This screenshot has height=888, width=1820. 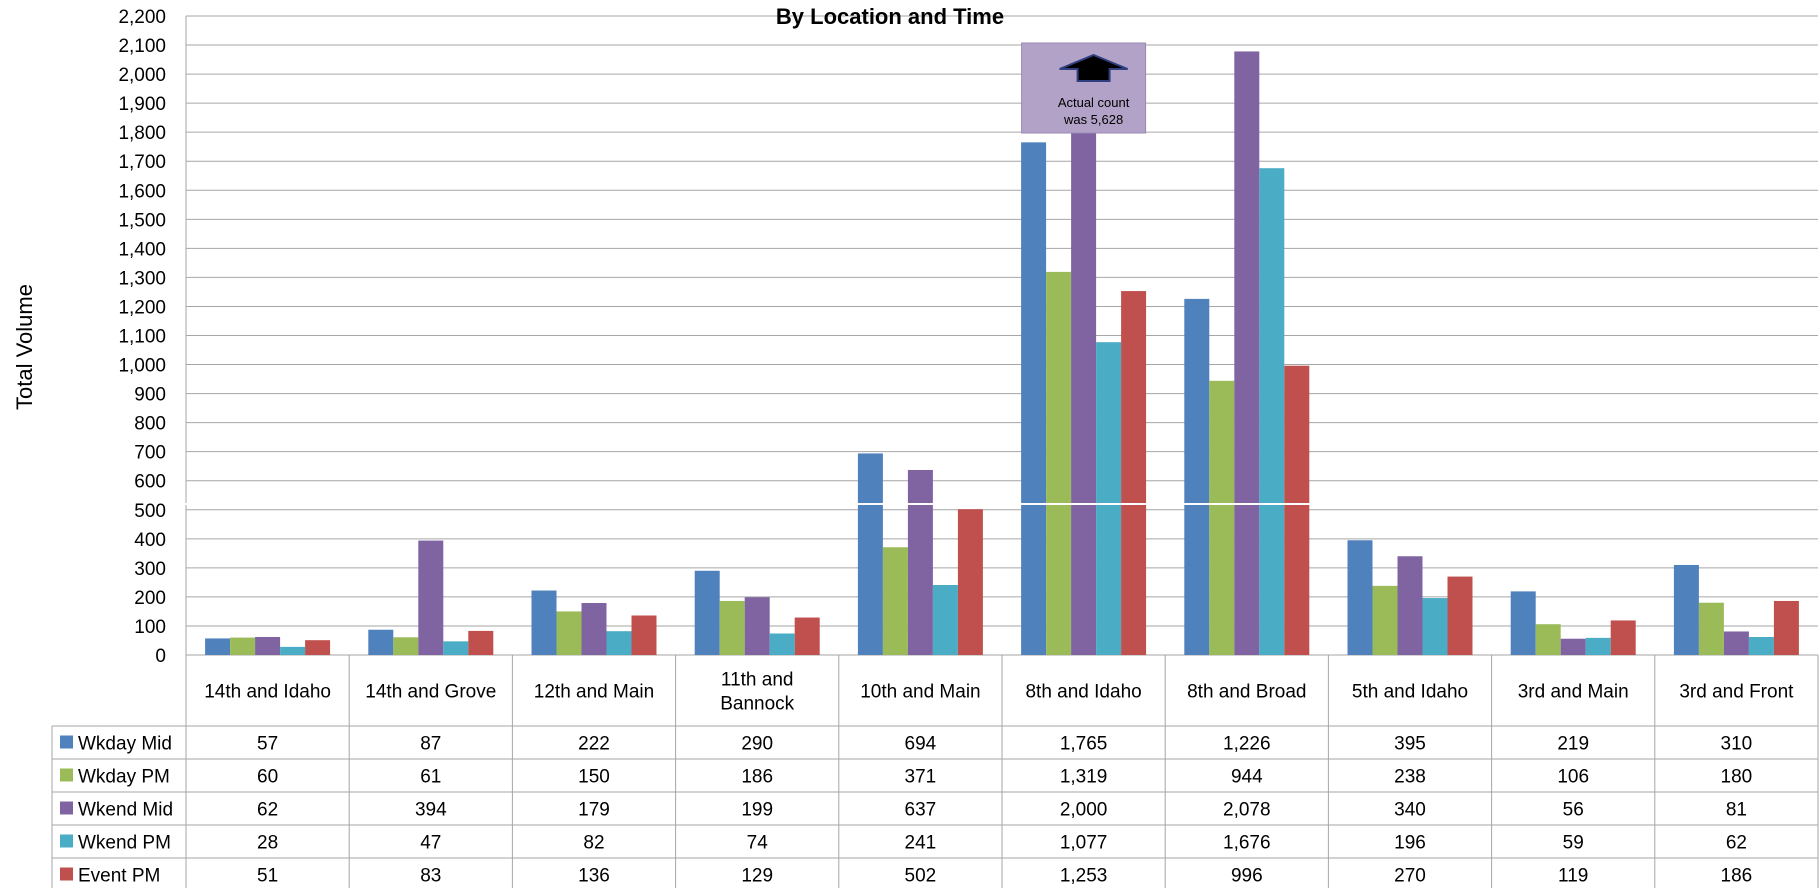 I want to click on table-cell: 1,226, so click(x=1247, y=744).